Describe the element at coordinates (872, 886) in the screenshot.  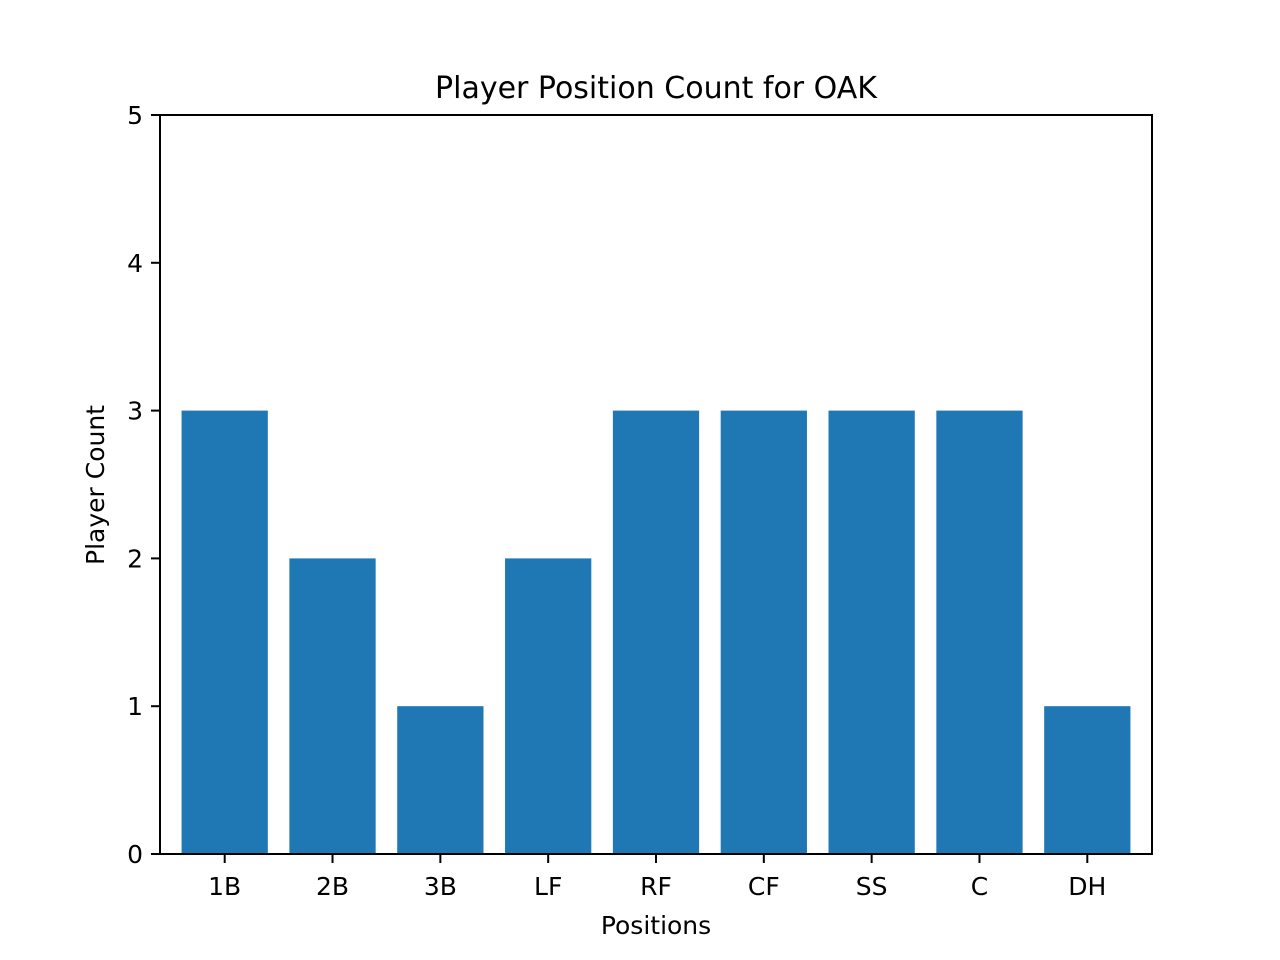
I see `x-tick-label: SS` at that location.